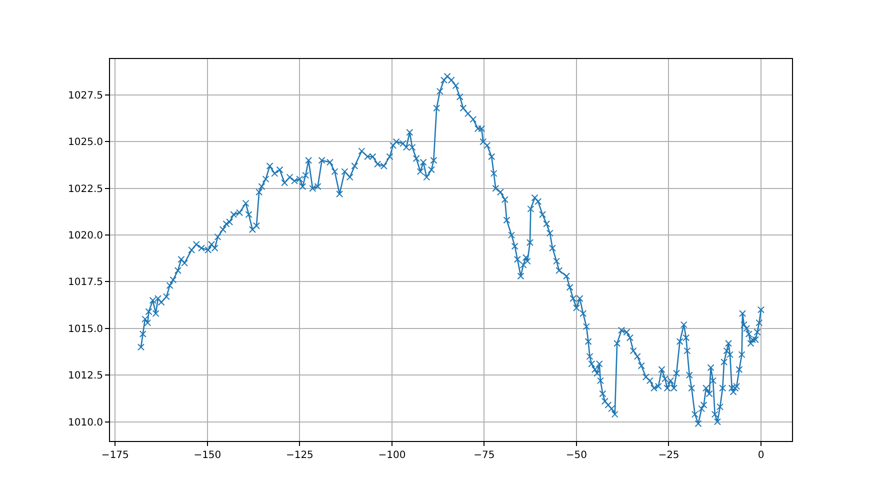  What do you see at coordinates (300, 455) in the screenshot?
I see `x-tick-label: −125` at bounding box center [300, 455].